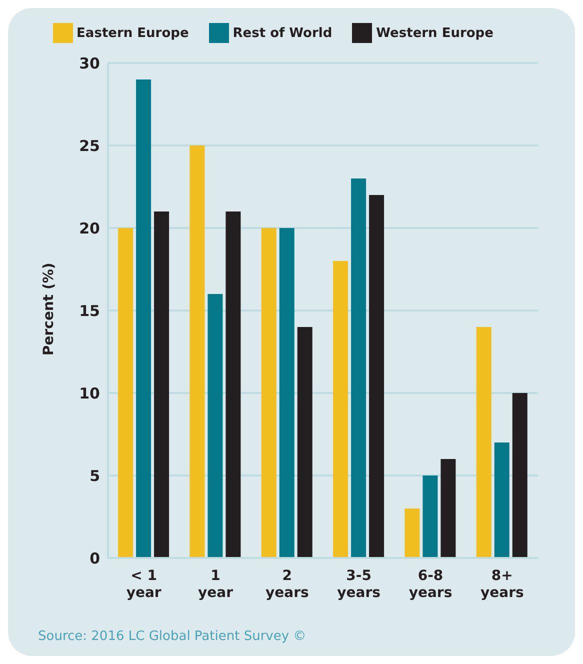 The width and height of the screenshot is (583, 664). What do you see at coordinates (89, 311) in the screenshot?
I see `y-tick-label: 15` at bounding box center [89, 311].